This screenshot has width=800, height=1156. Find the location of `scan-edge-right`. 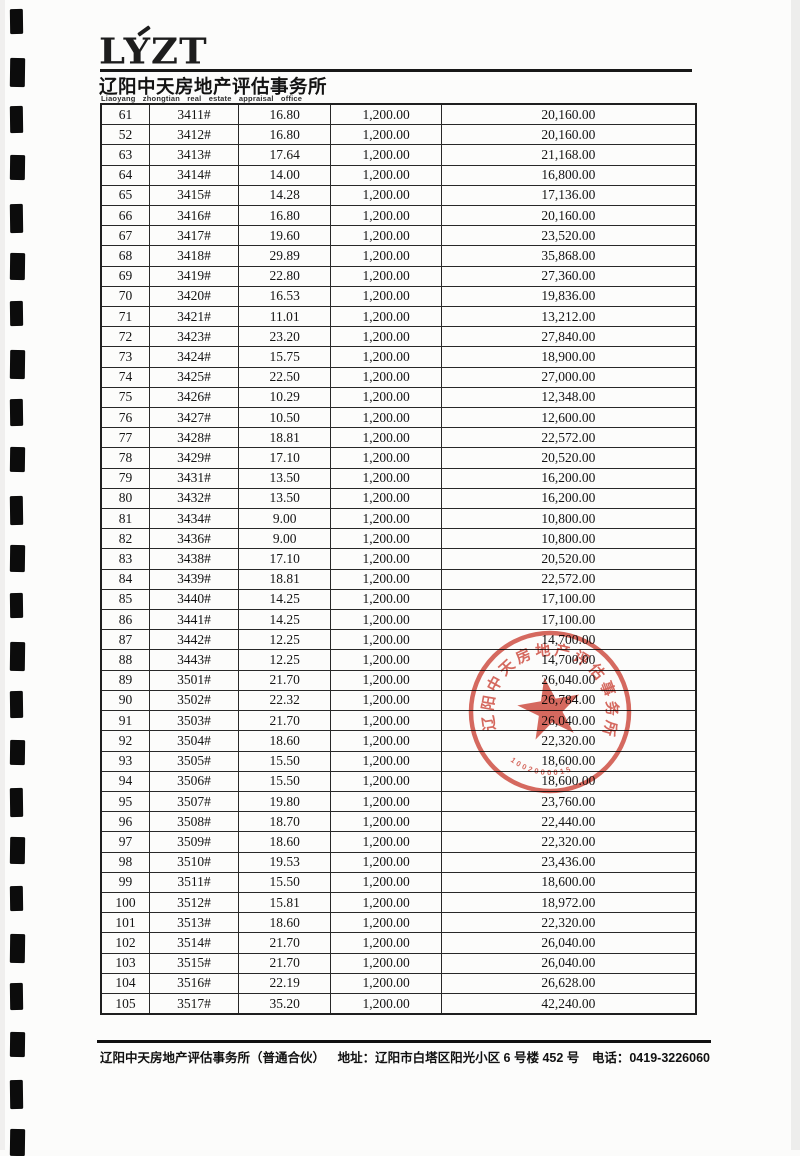

scan-edge-right is located at coordinates (795, 575).